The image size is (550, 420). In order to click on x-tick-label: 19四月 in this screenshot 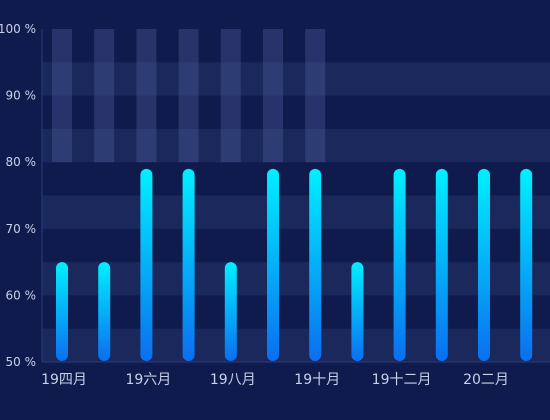, I will do `click(64, 380)`.